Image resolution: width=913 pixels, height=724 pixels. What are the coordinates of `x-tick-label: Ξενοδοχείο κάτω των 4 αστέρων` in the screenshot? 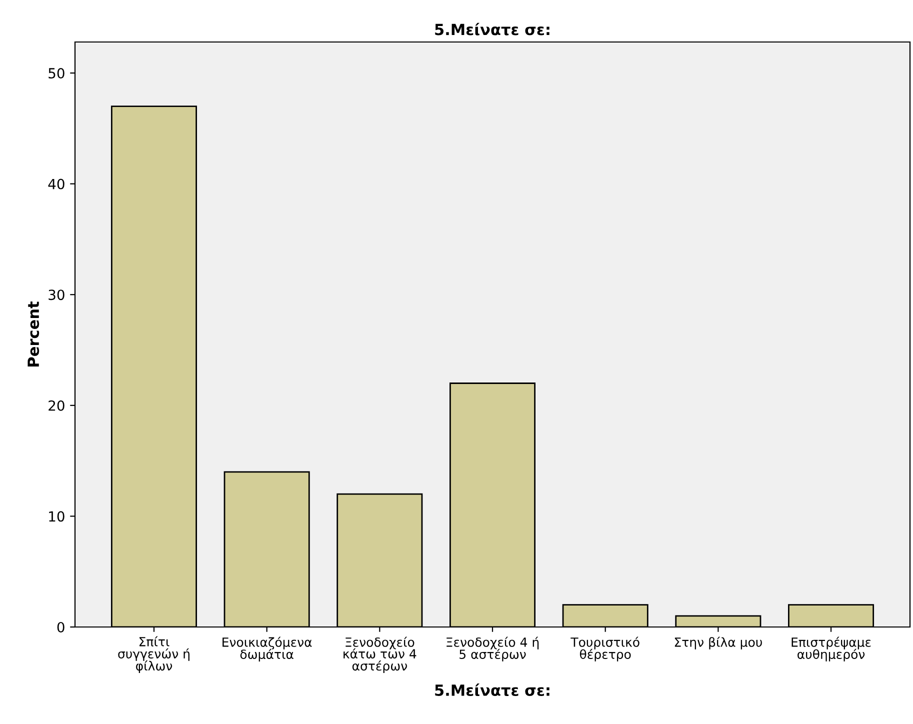 It's located at (380, 655).